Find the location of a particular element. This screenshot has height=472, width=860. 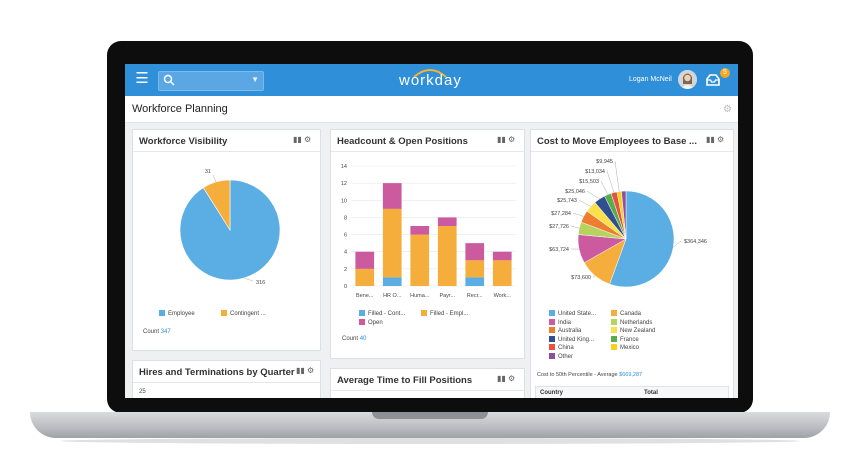

legend-item: France is located at coordinates (625, 339).